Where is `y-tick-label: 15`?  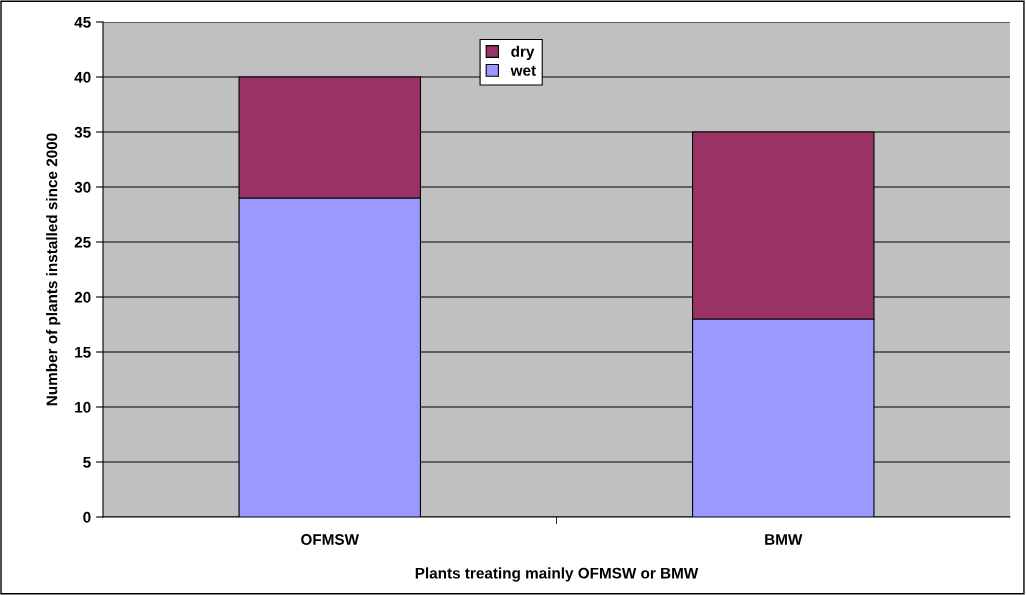
y-tick-label: 15 is located at coordinates (83, 352).